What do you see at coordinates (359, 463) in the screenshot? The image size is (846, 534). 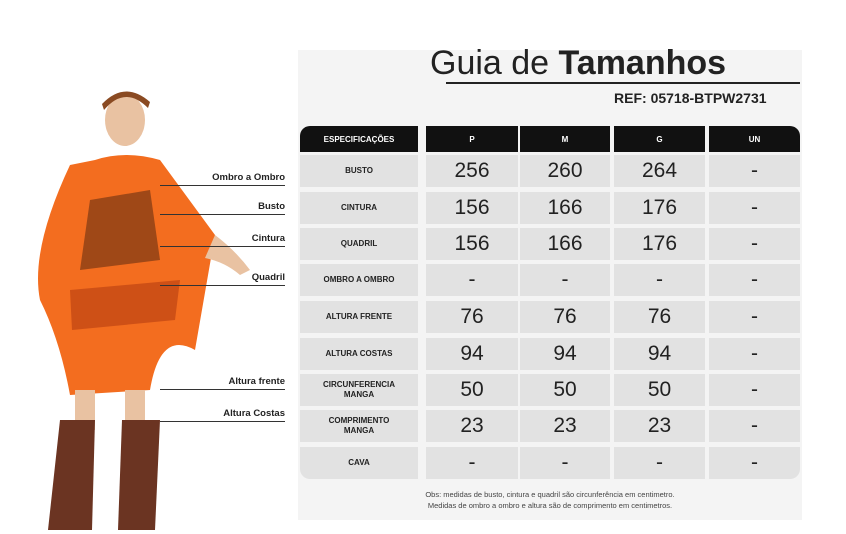 I see `row-label: CAVA` at bounding box center [359, 463].